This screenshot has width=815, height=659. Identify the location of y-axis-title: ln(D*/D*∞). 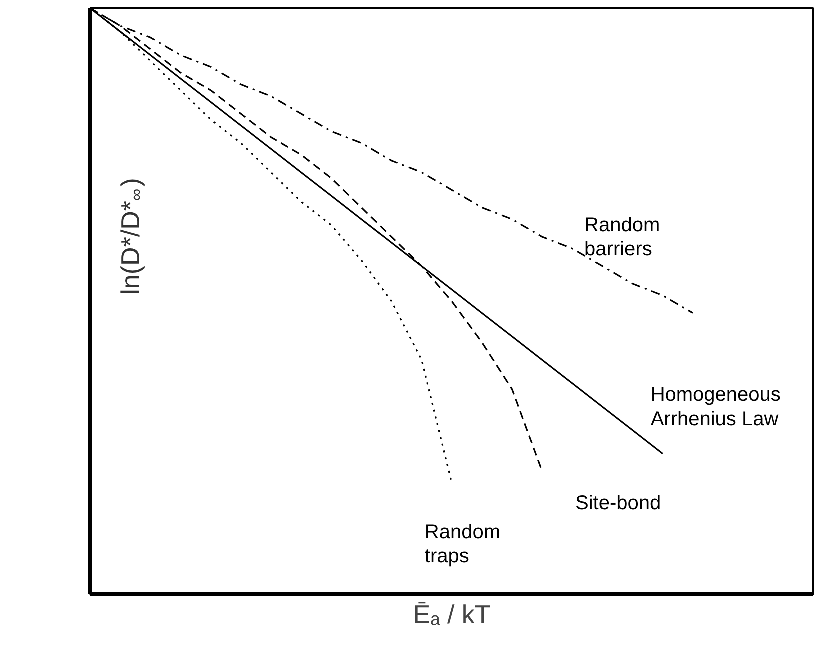
(131, 236).